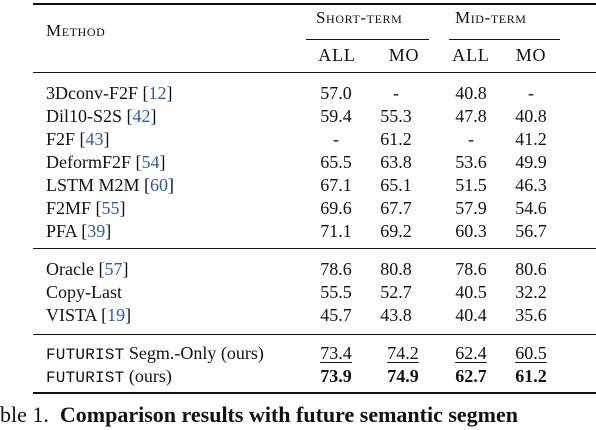 Image resolution: width=596 pixels, height=430 pixels. Describe the element at coordinates (471, 353) in the screenshot. I see `table-cell: 62.4` at that location.